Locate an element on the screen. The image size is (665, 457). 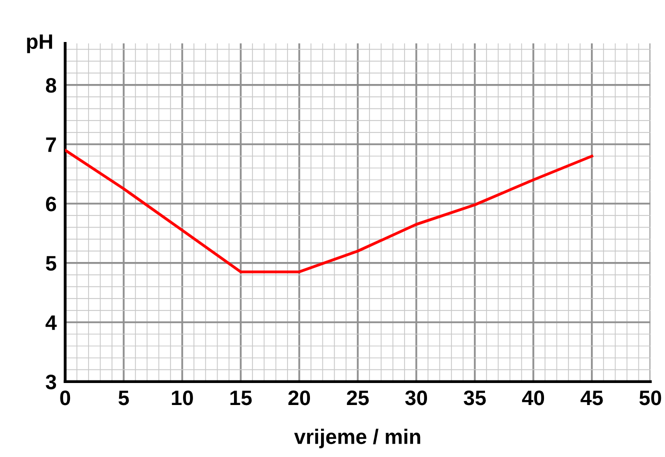
x-tick-label: 25 is located at coordinates (357, 398).